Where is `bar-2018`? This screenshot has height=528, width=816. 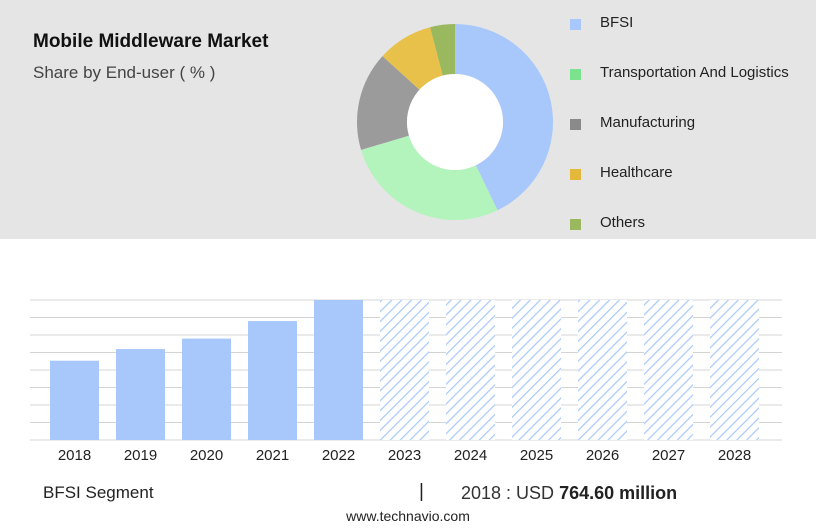 bar-2018 is located at coordinates (74, 400).